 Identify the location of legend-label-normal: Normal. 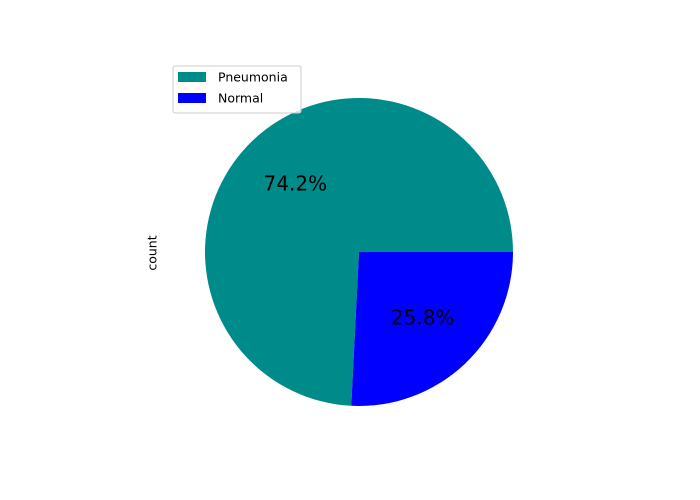
(240, 98).